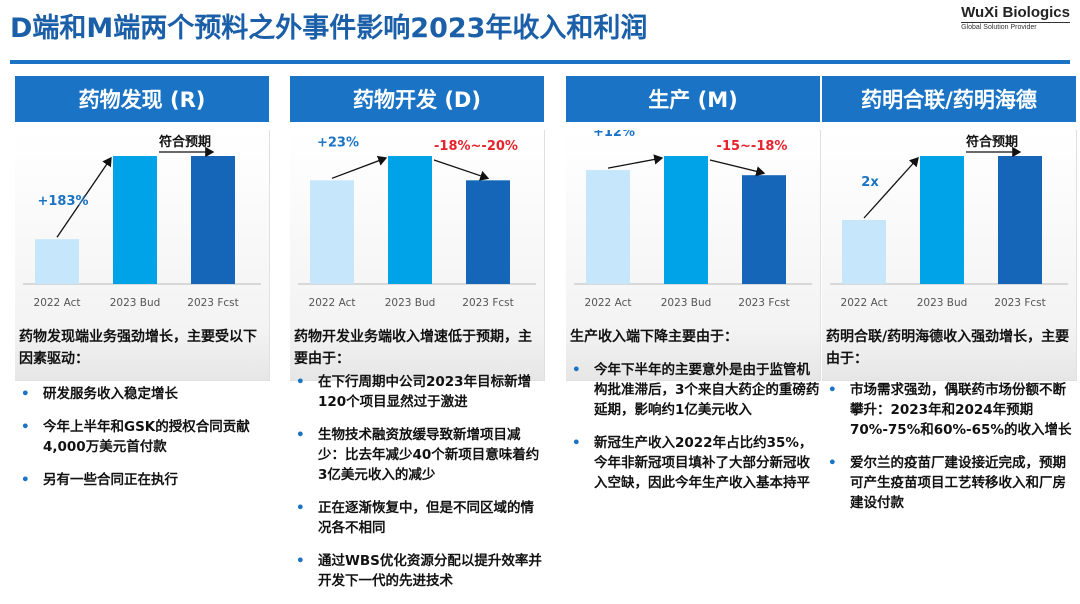 The width and height of the screenshot is (1080, 604). What do you see at coordinates (1015, 26) in the screenshot?
I see `logo-tagline: Global Solution Provider` at bounding box center [1015, 26].